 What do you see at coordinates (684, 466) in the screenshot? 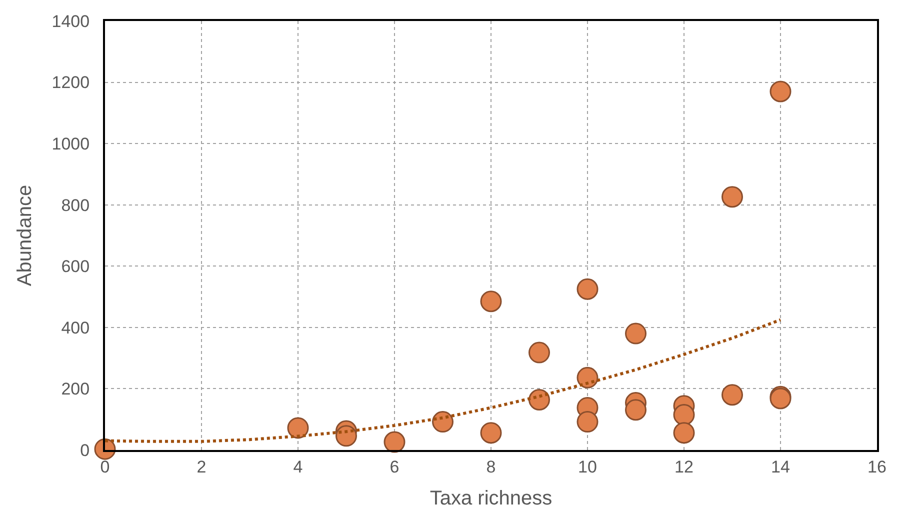
I see `x-tick-label: 12` at bounding box center [684, 466].